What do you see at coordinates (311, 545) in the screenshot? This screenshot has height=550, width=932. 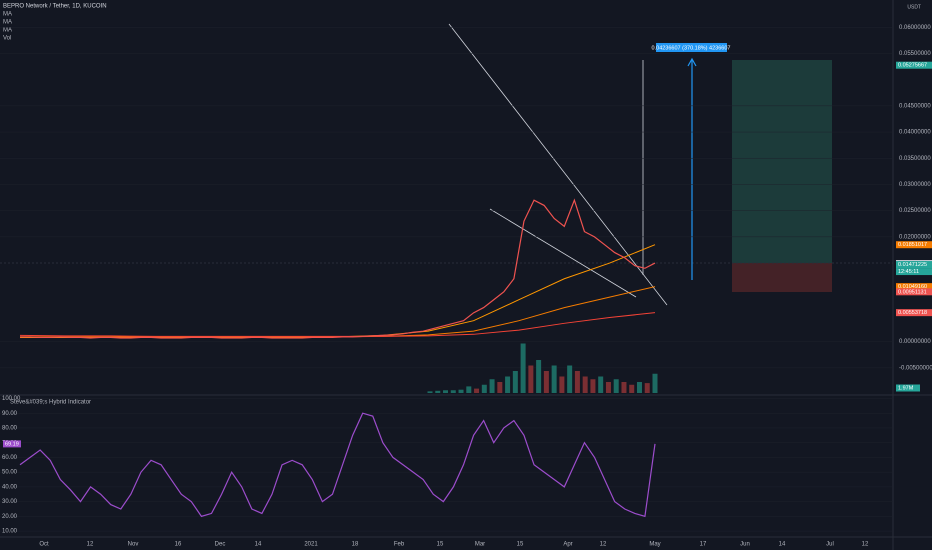 I see `time-tick-label: 2021` at bounding box center [311, 545].